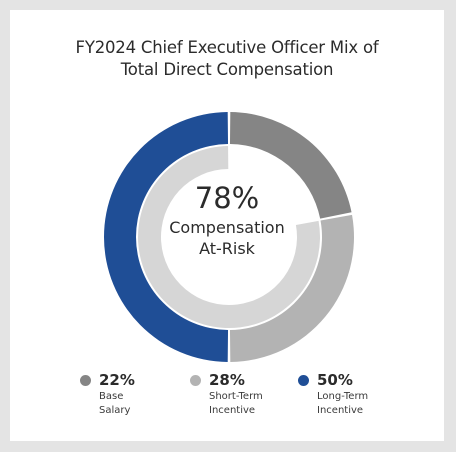  I want to click on center-label: Compensation At-Risk, so click(227, 238).